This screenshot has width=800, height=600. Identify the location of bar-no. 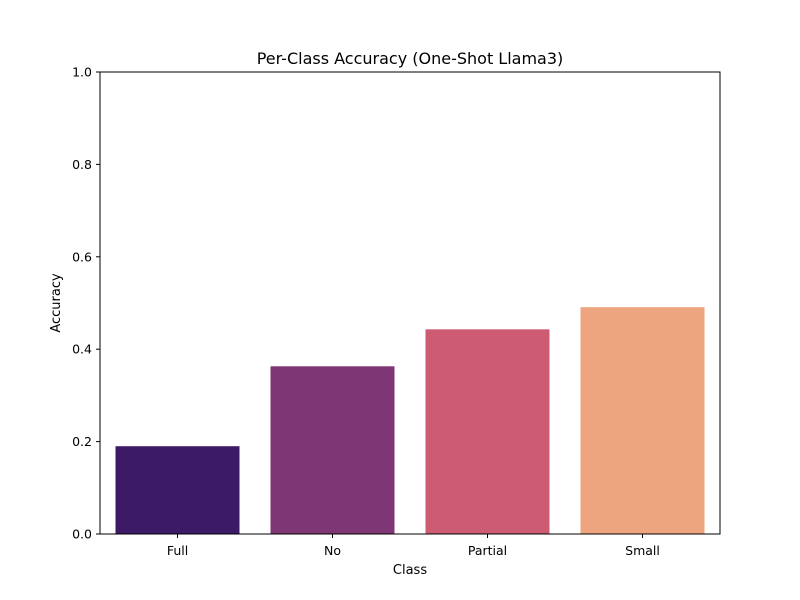
(332, 450).